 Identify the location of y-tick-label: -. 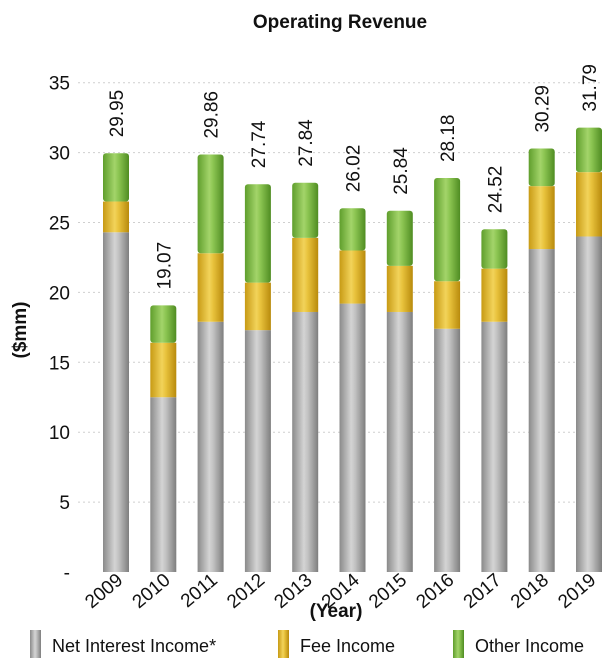
(67, 573).